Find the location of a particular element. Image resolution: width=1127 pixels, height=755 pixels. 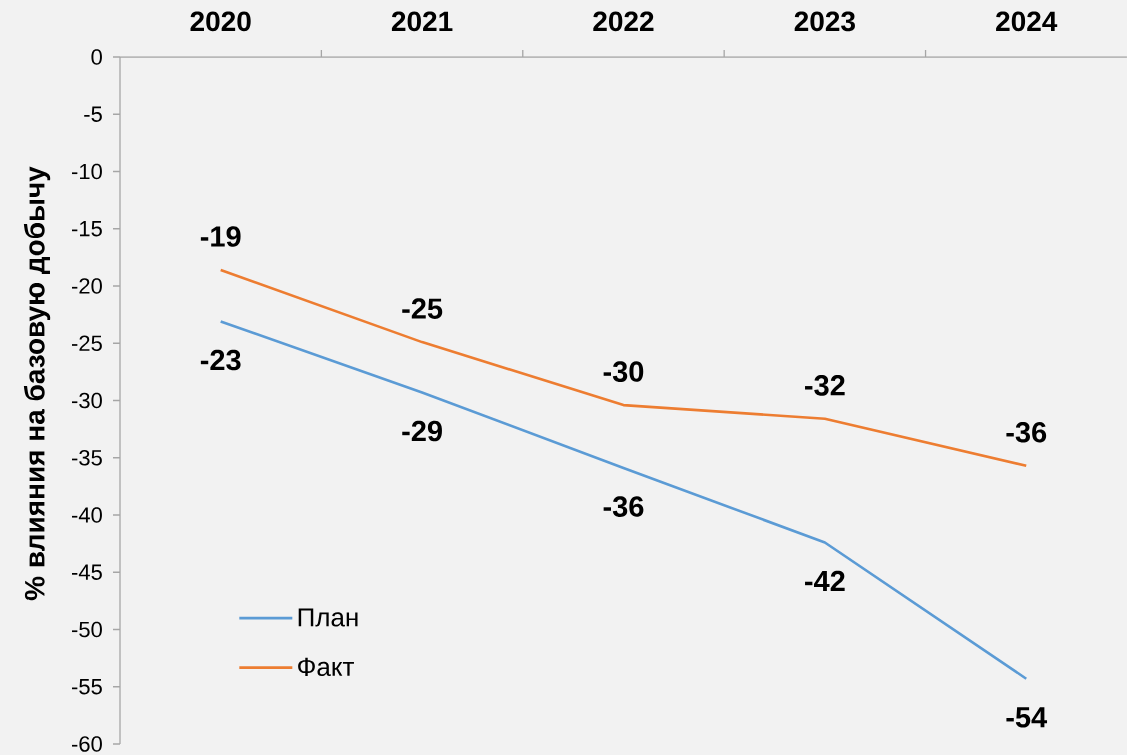

data-label: -32 is located at coordinates (825, 385).